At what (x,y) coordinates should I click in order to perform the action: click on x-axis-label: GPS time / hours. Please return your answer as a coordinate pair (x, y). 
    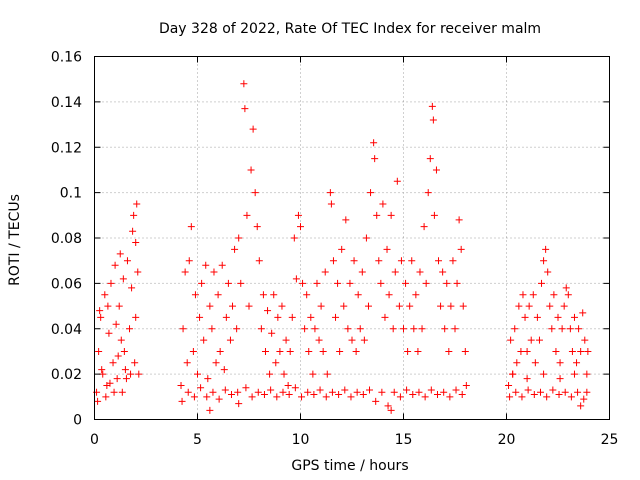
    Looking at the image, I should click on (349, 466).